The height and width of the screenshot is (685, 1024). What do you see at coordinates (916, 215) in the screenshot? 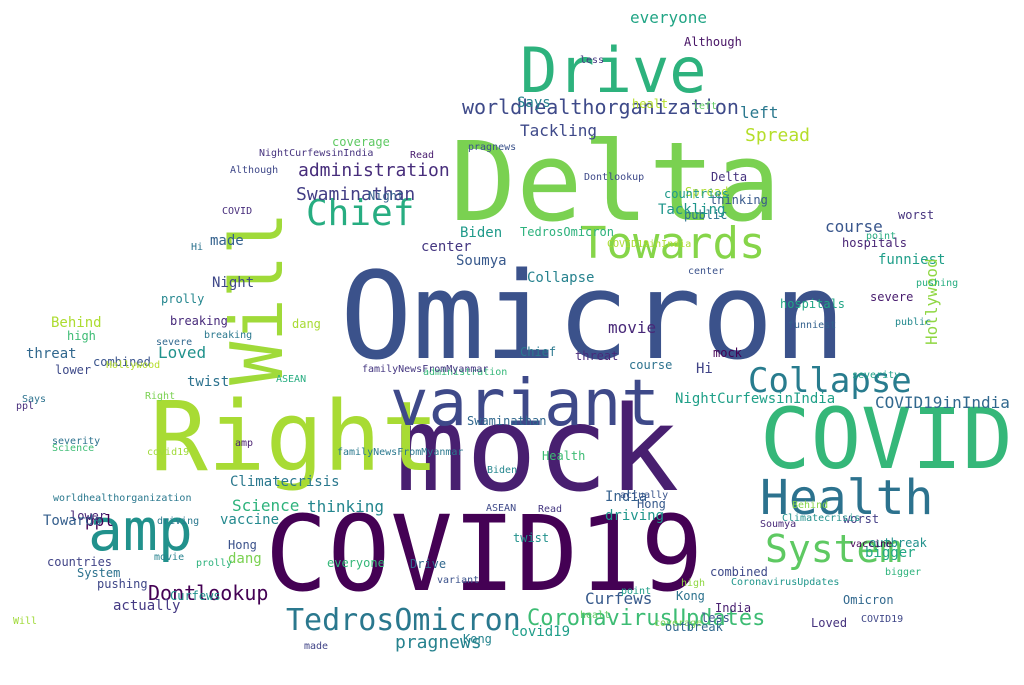
I see `word-worst: worst` at bounding box center [916, 215].